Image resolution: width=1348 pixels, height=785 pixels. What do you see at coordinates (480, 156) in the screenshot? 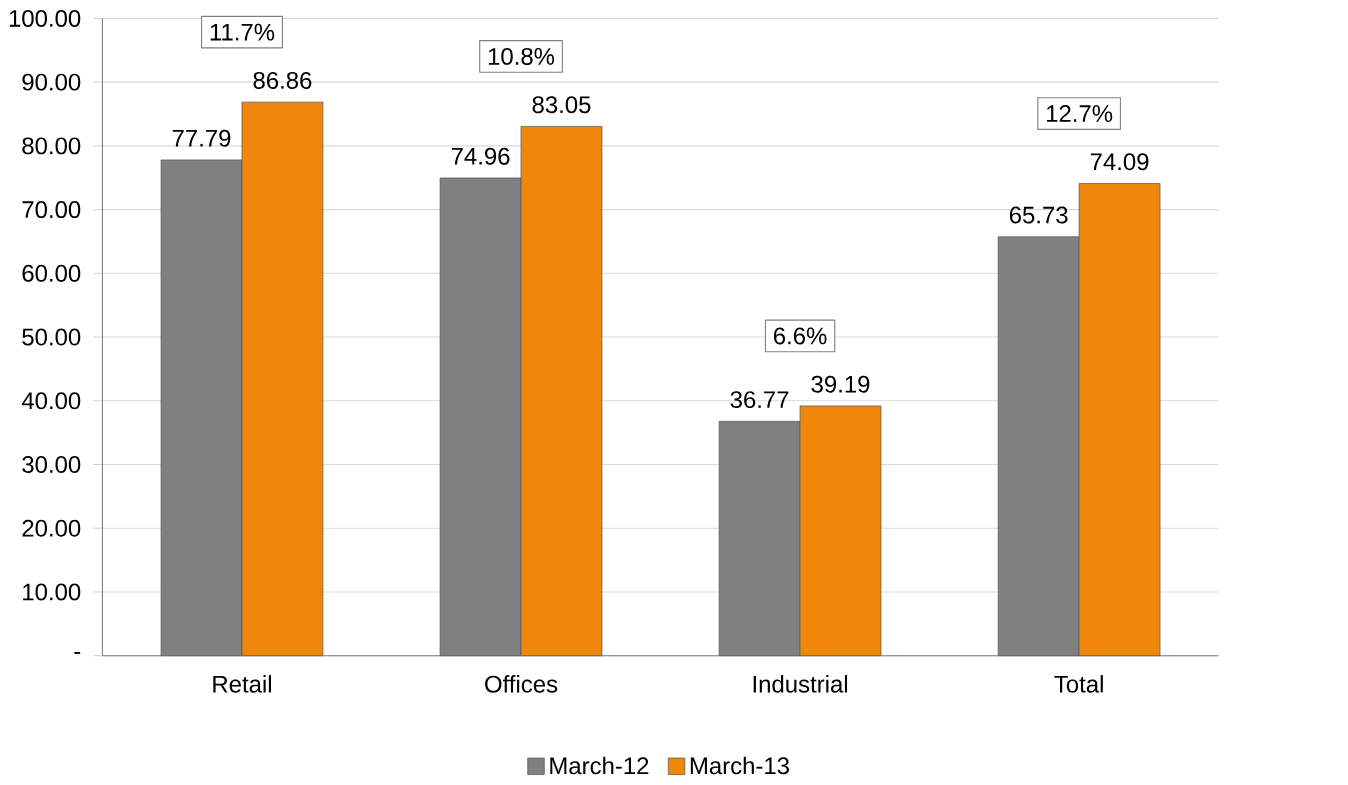
I see `data-label: 74.96` at bounding box center [480, 156].